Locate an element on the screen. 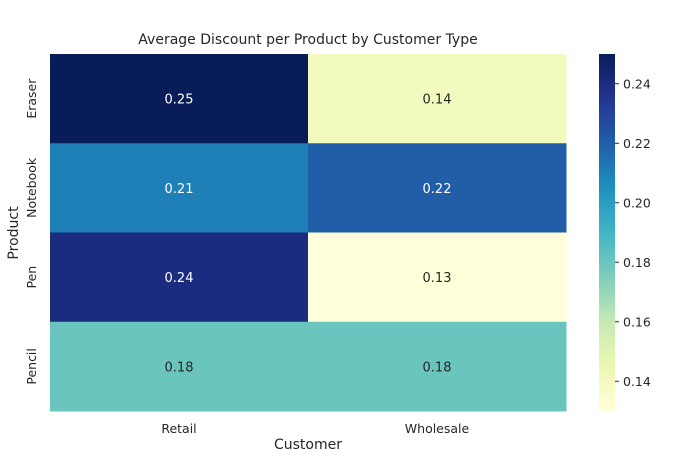 This screenshot has width=684, height=475. heatmap-cell-notebook-wholesale is located at coordinates (437, 188).